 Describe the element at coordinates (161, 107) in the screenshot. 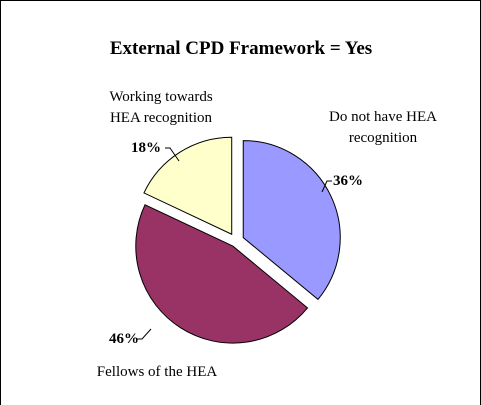

I see `category-label-working-towards-hea-recognition: Working towards HEA recognition` at that location.